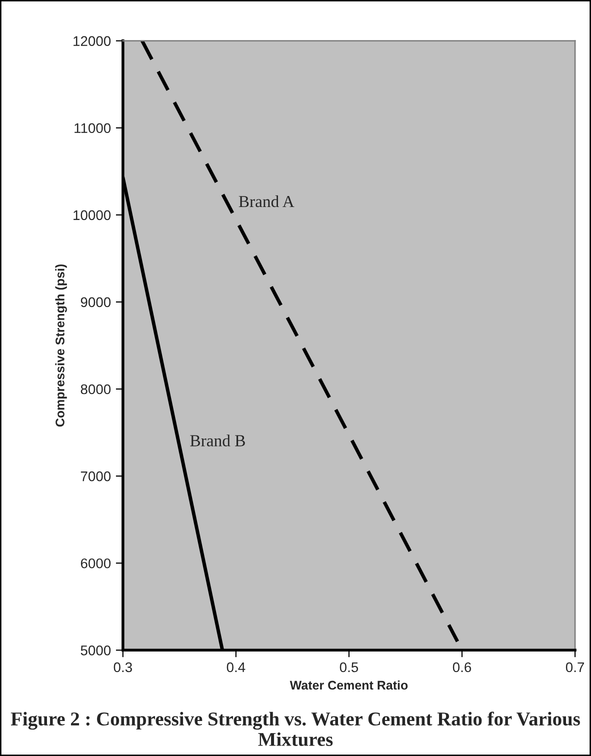 Image resolution: width=591 pixels, height=756 pixels. I want to click on y-tick-label: 5000, so click(95, 650).